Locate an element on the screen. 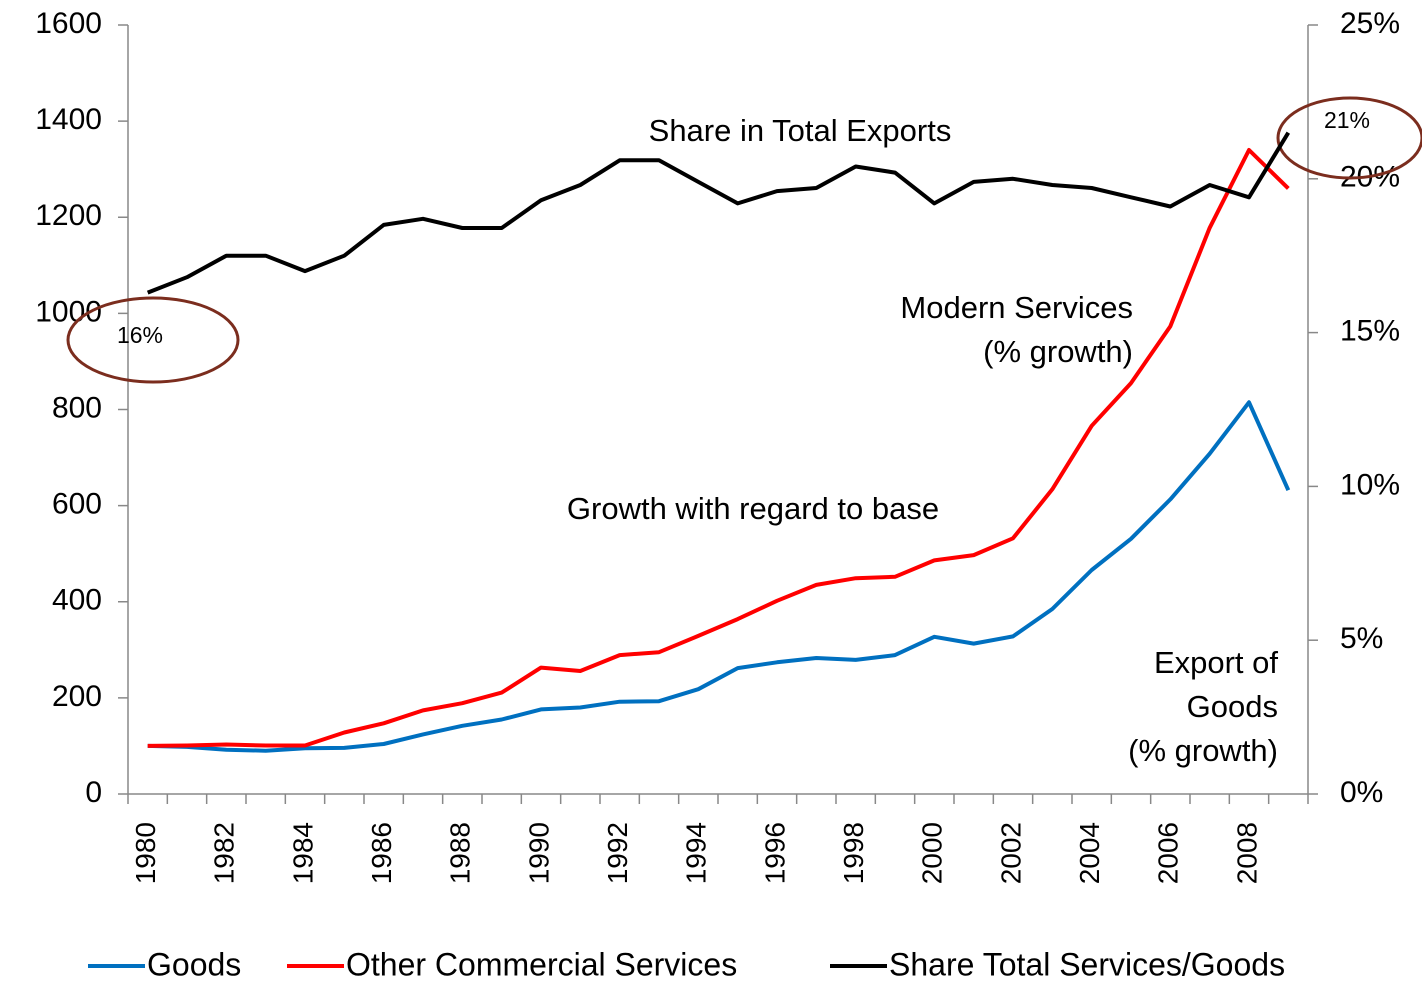 This screenshot has width=1422, height=984. x-tick-label: 1986 is located at coordinates (381, 853).